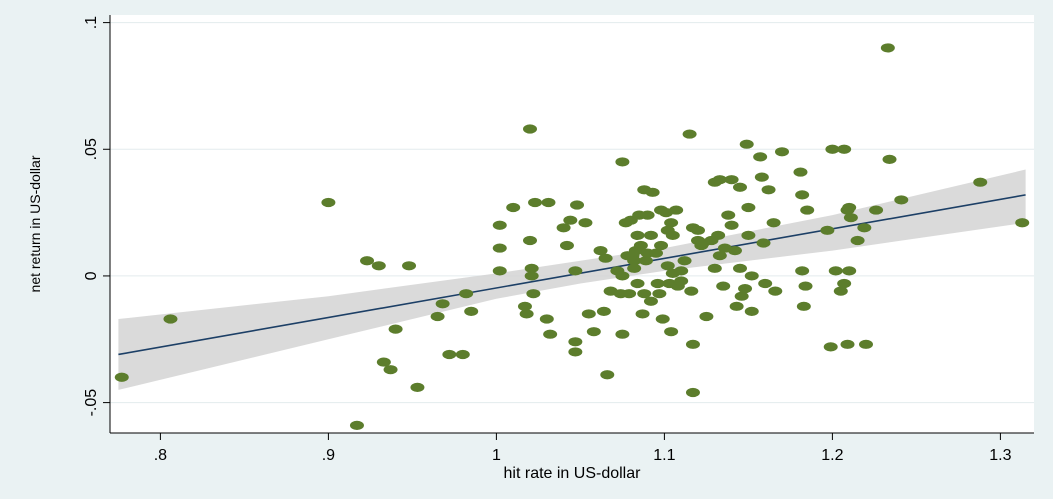  Describe the element at coordinates (160, 455) in the screenshot. I see `x-tick-label: .8` at that location.